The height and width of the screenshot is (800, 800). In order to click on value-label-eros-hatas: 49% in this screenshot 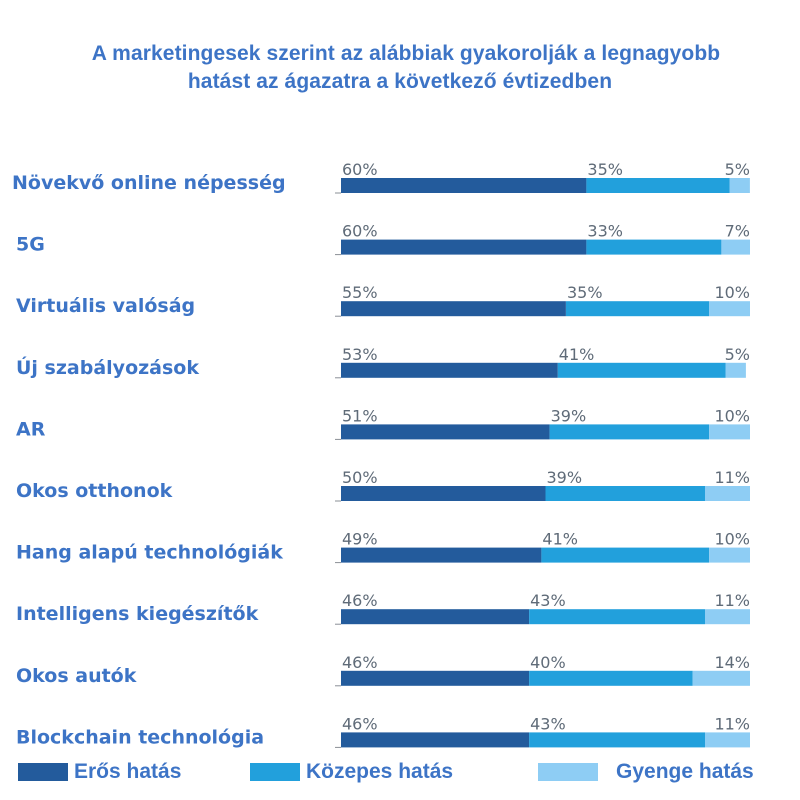, I will do `click(360, 539)`.